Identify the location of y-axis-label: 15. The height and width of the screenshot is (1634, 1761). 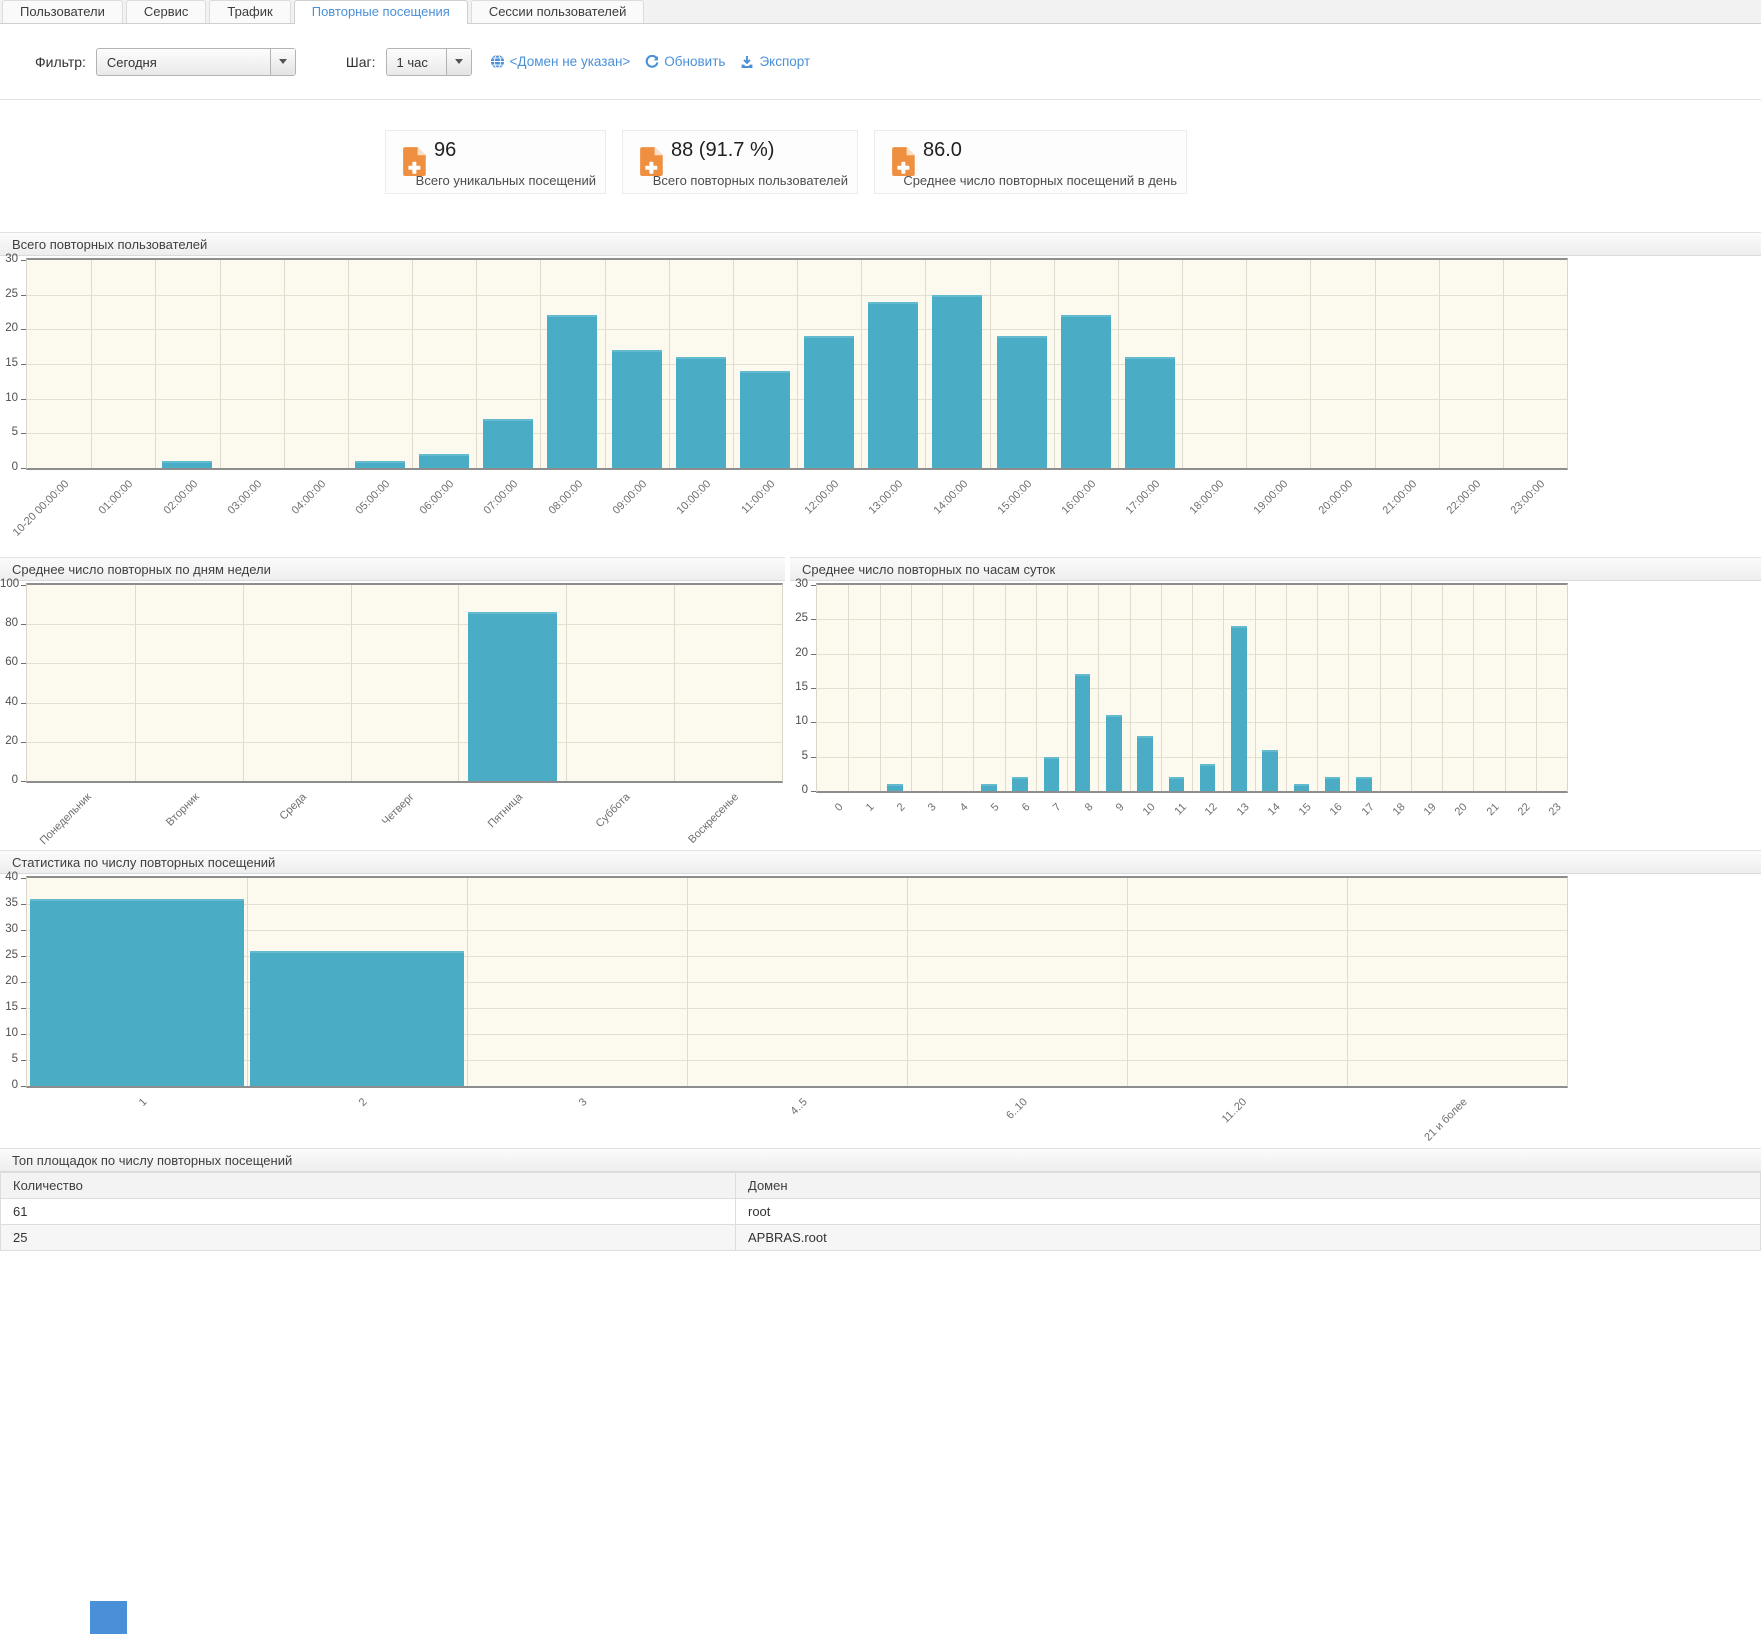
(11, 1007).